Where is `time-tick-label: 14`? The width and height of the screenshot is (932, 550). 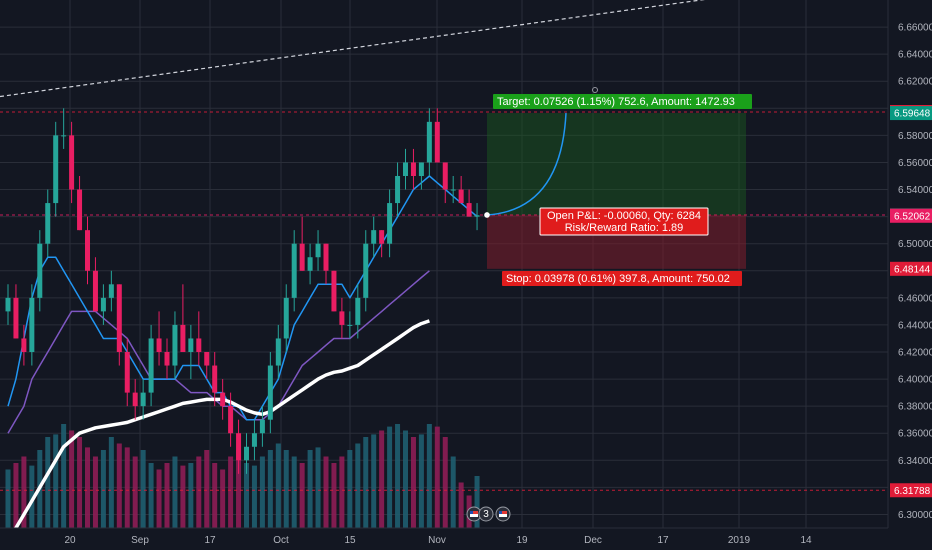 time-tick-label: 14 is located at coordinates (806, 540).